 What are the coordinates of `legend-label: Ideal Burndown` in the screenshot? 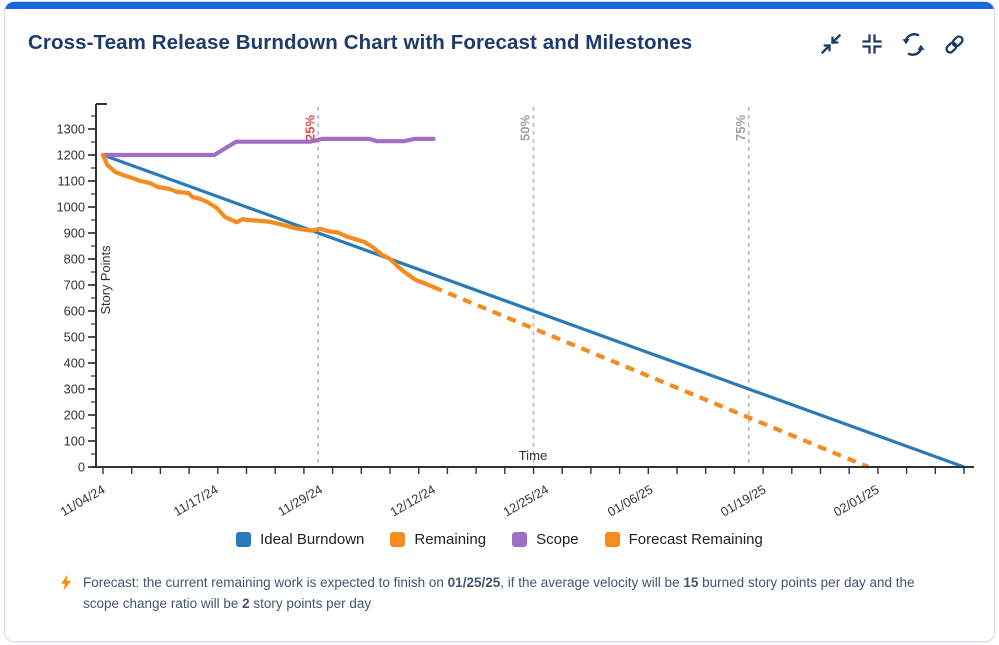 It's located at (312, 539).